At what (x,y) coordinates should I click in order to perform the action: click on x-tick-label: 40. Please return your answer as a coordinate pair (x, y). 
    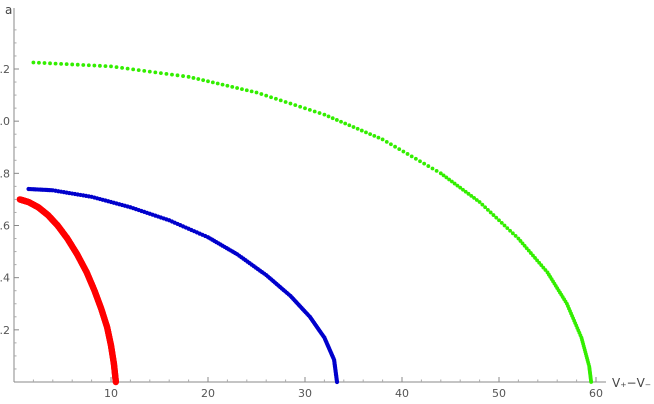
    Looking at the image, I should click on (402, 393).